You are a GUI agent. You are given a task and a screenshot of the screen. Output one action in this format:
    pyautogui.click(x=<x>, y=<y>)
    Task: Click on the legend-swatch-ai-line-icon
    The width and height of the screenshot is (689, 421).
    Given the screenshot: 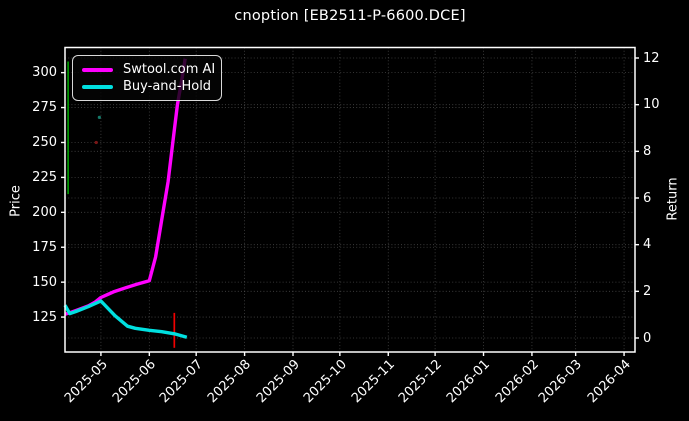 What is the action you would take?
    pyautogui.click(x=97, y=69)
    